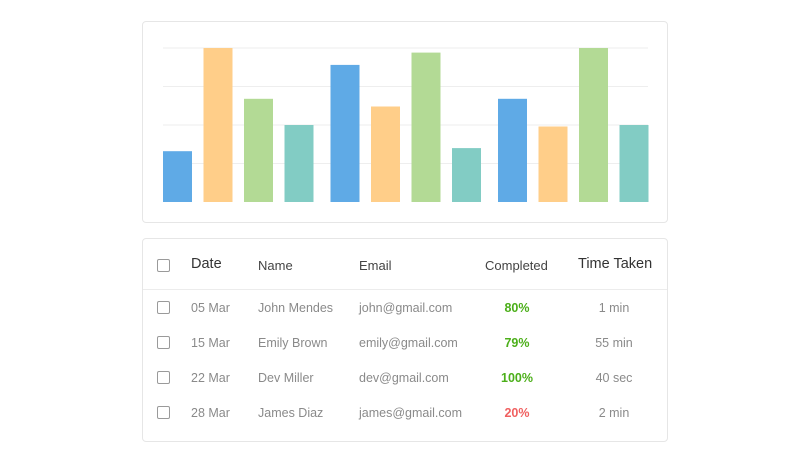  I want to click on row-completed: 79%, so click(517, 343).